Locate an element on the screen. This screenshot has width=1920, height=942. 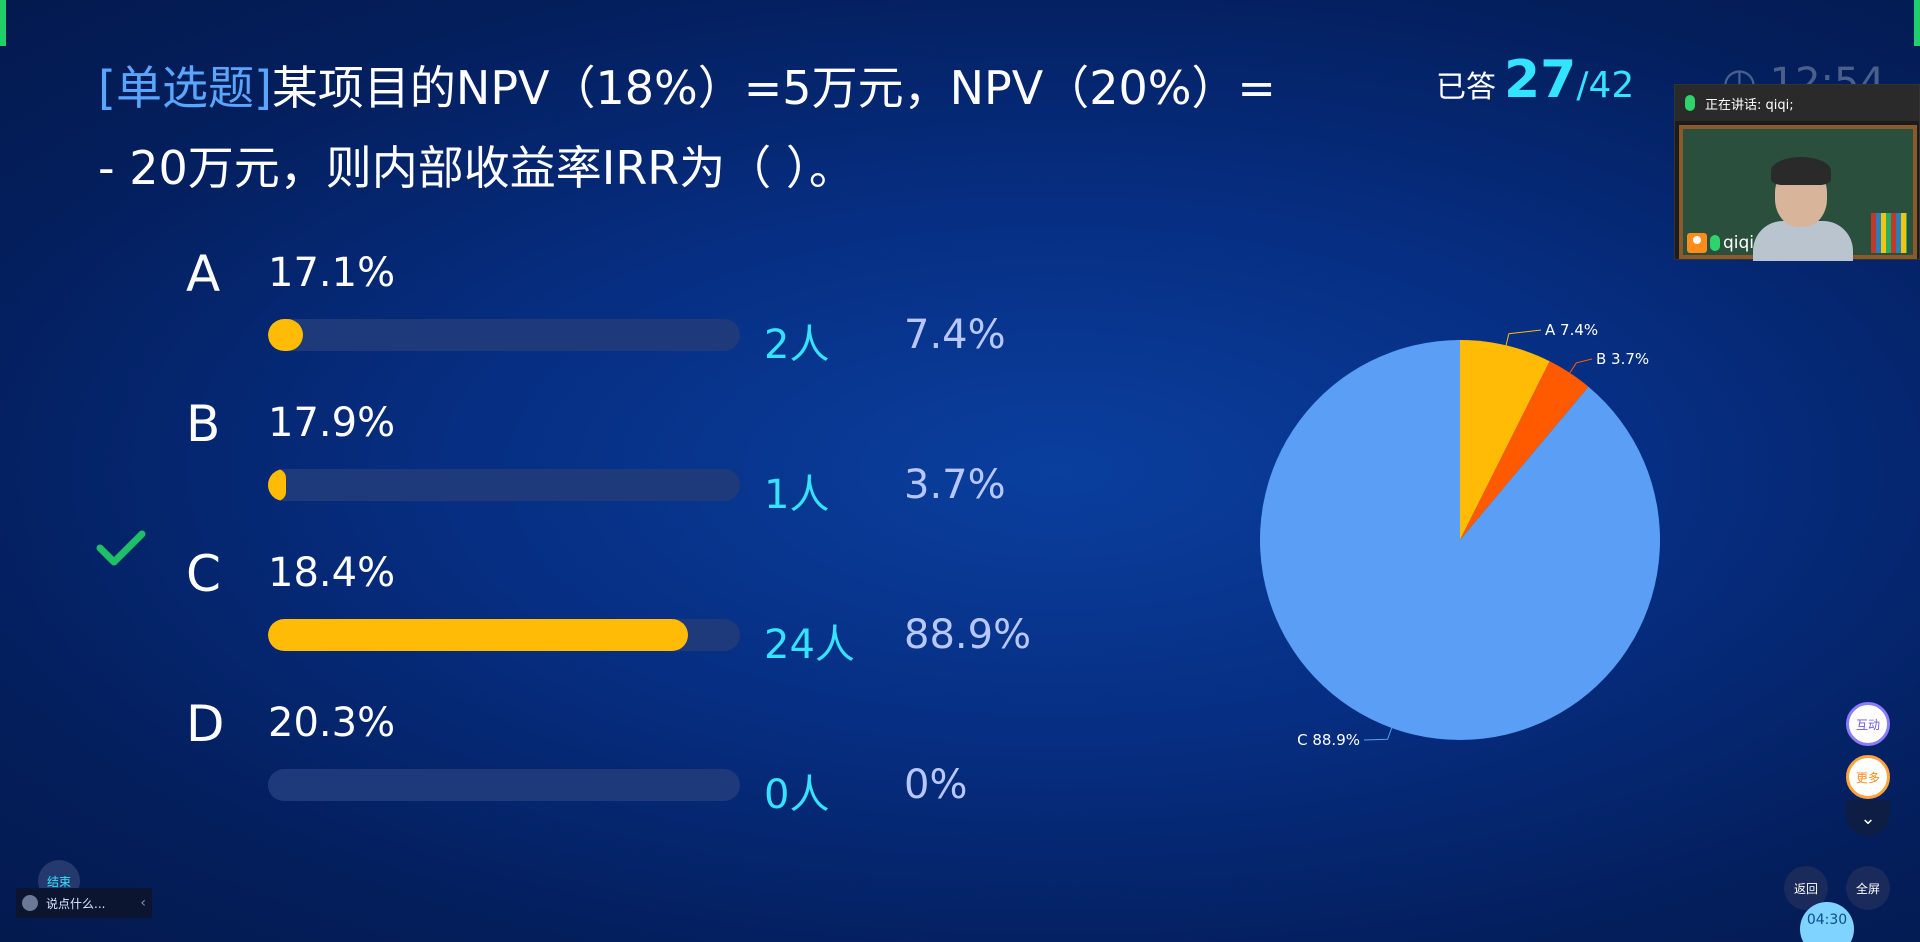
option-text: 17.9% is located at coordinates (332, 423).